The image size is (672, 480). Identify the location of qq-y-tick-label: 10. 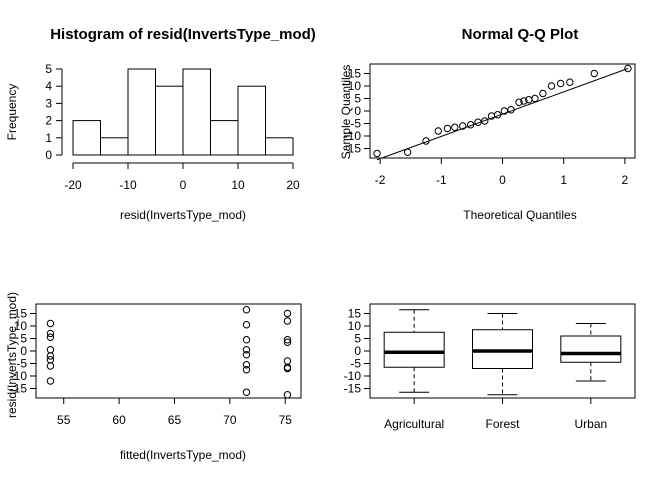
(355, 86).